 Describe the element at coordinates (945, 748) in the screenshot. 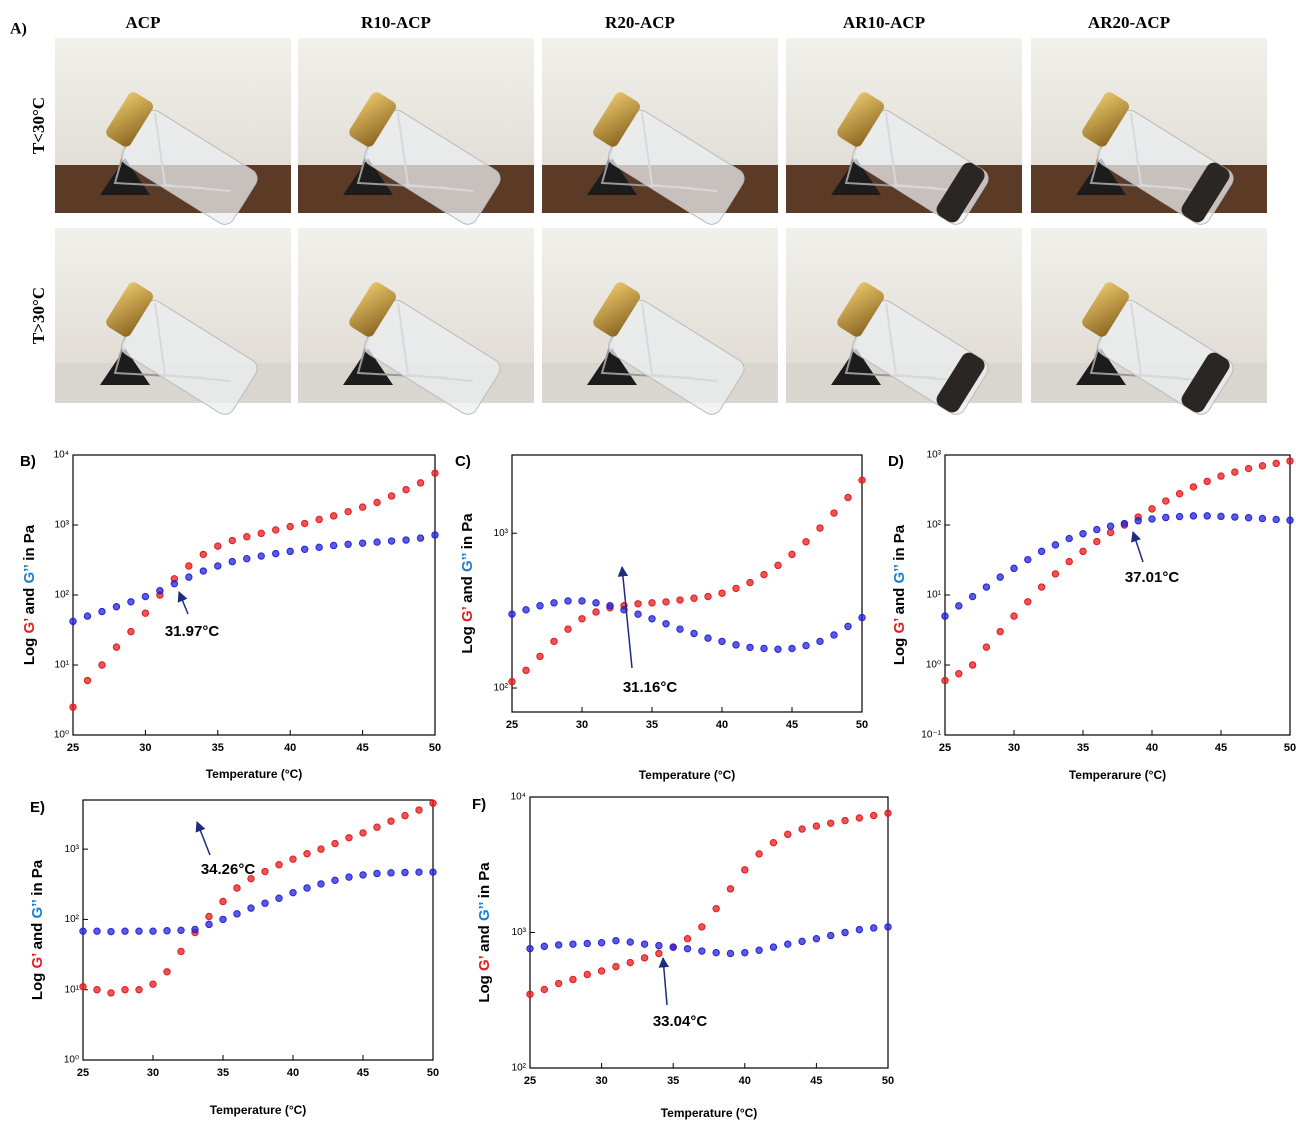

I see `x-tick-label: 25` at that location.